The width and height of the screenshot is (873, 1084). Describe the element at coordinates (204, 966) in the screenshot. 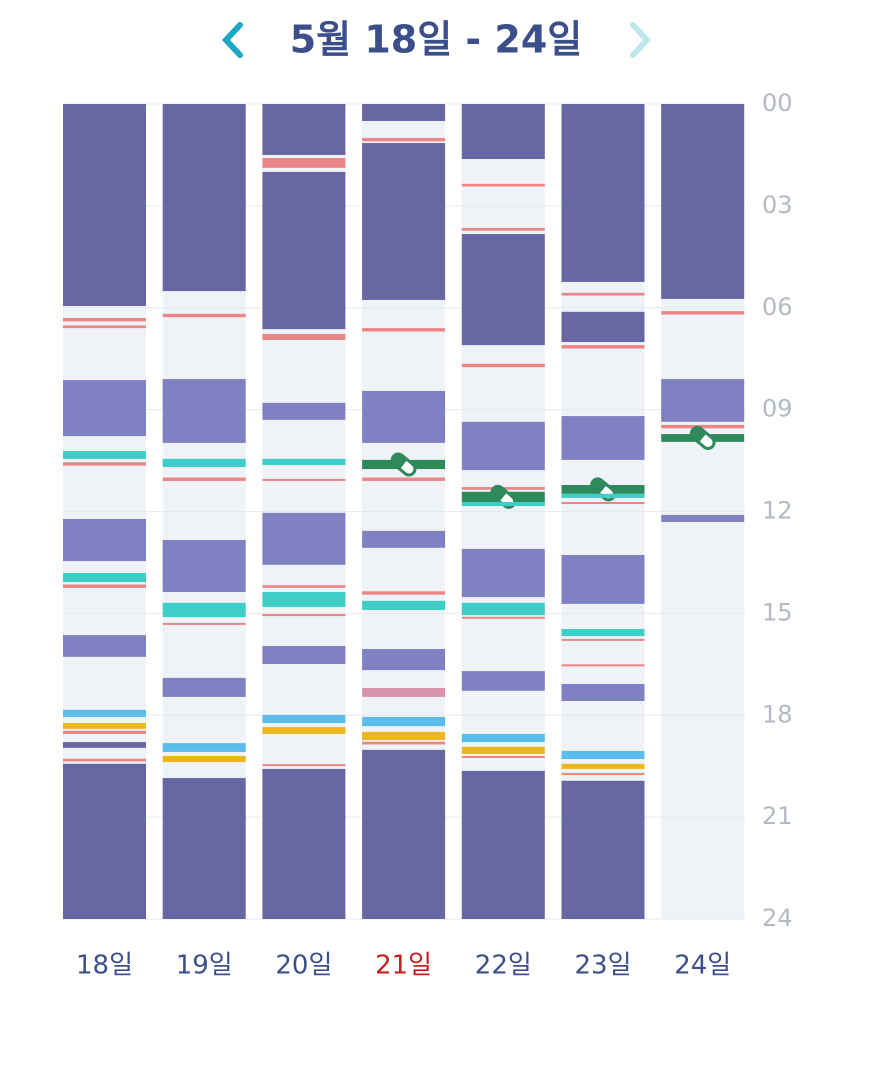

I see `day-label: 19일` at that location.